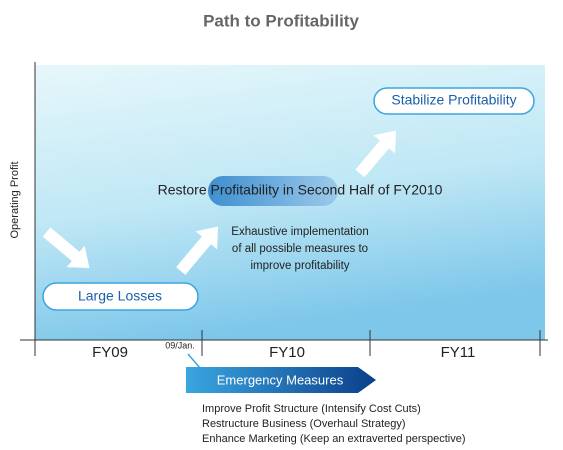 The image size is (563, 450). I want to click on connector, so click(194, 361).